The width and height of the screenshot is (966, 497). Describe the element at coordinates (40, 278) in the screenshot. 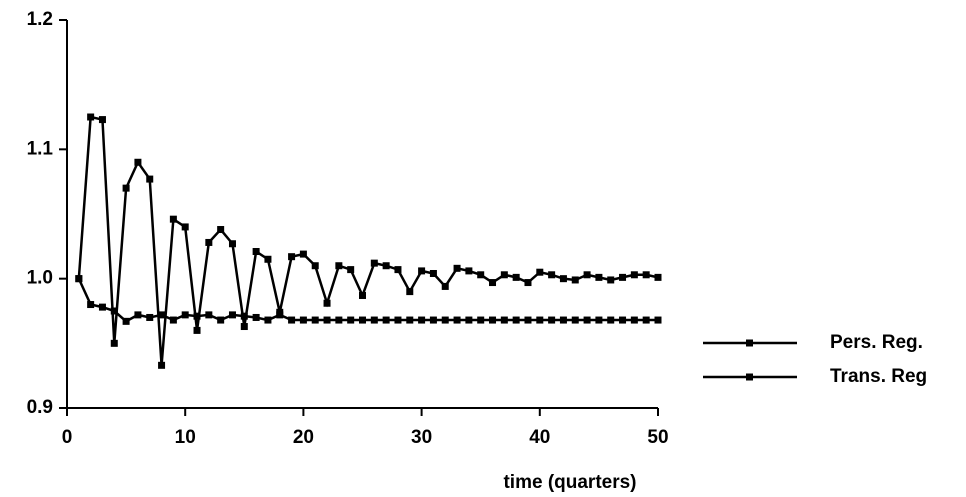

I see `y-tick-label: 1.0` at that location.